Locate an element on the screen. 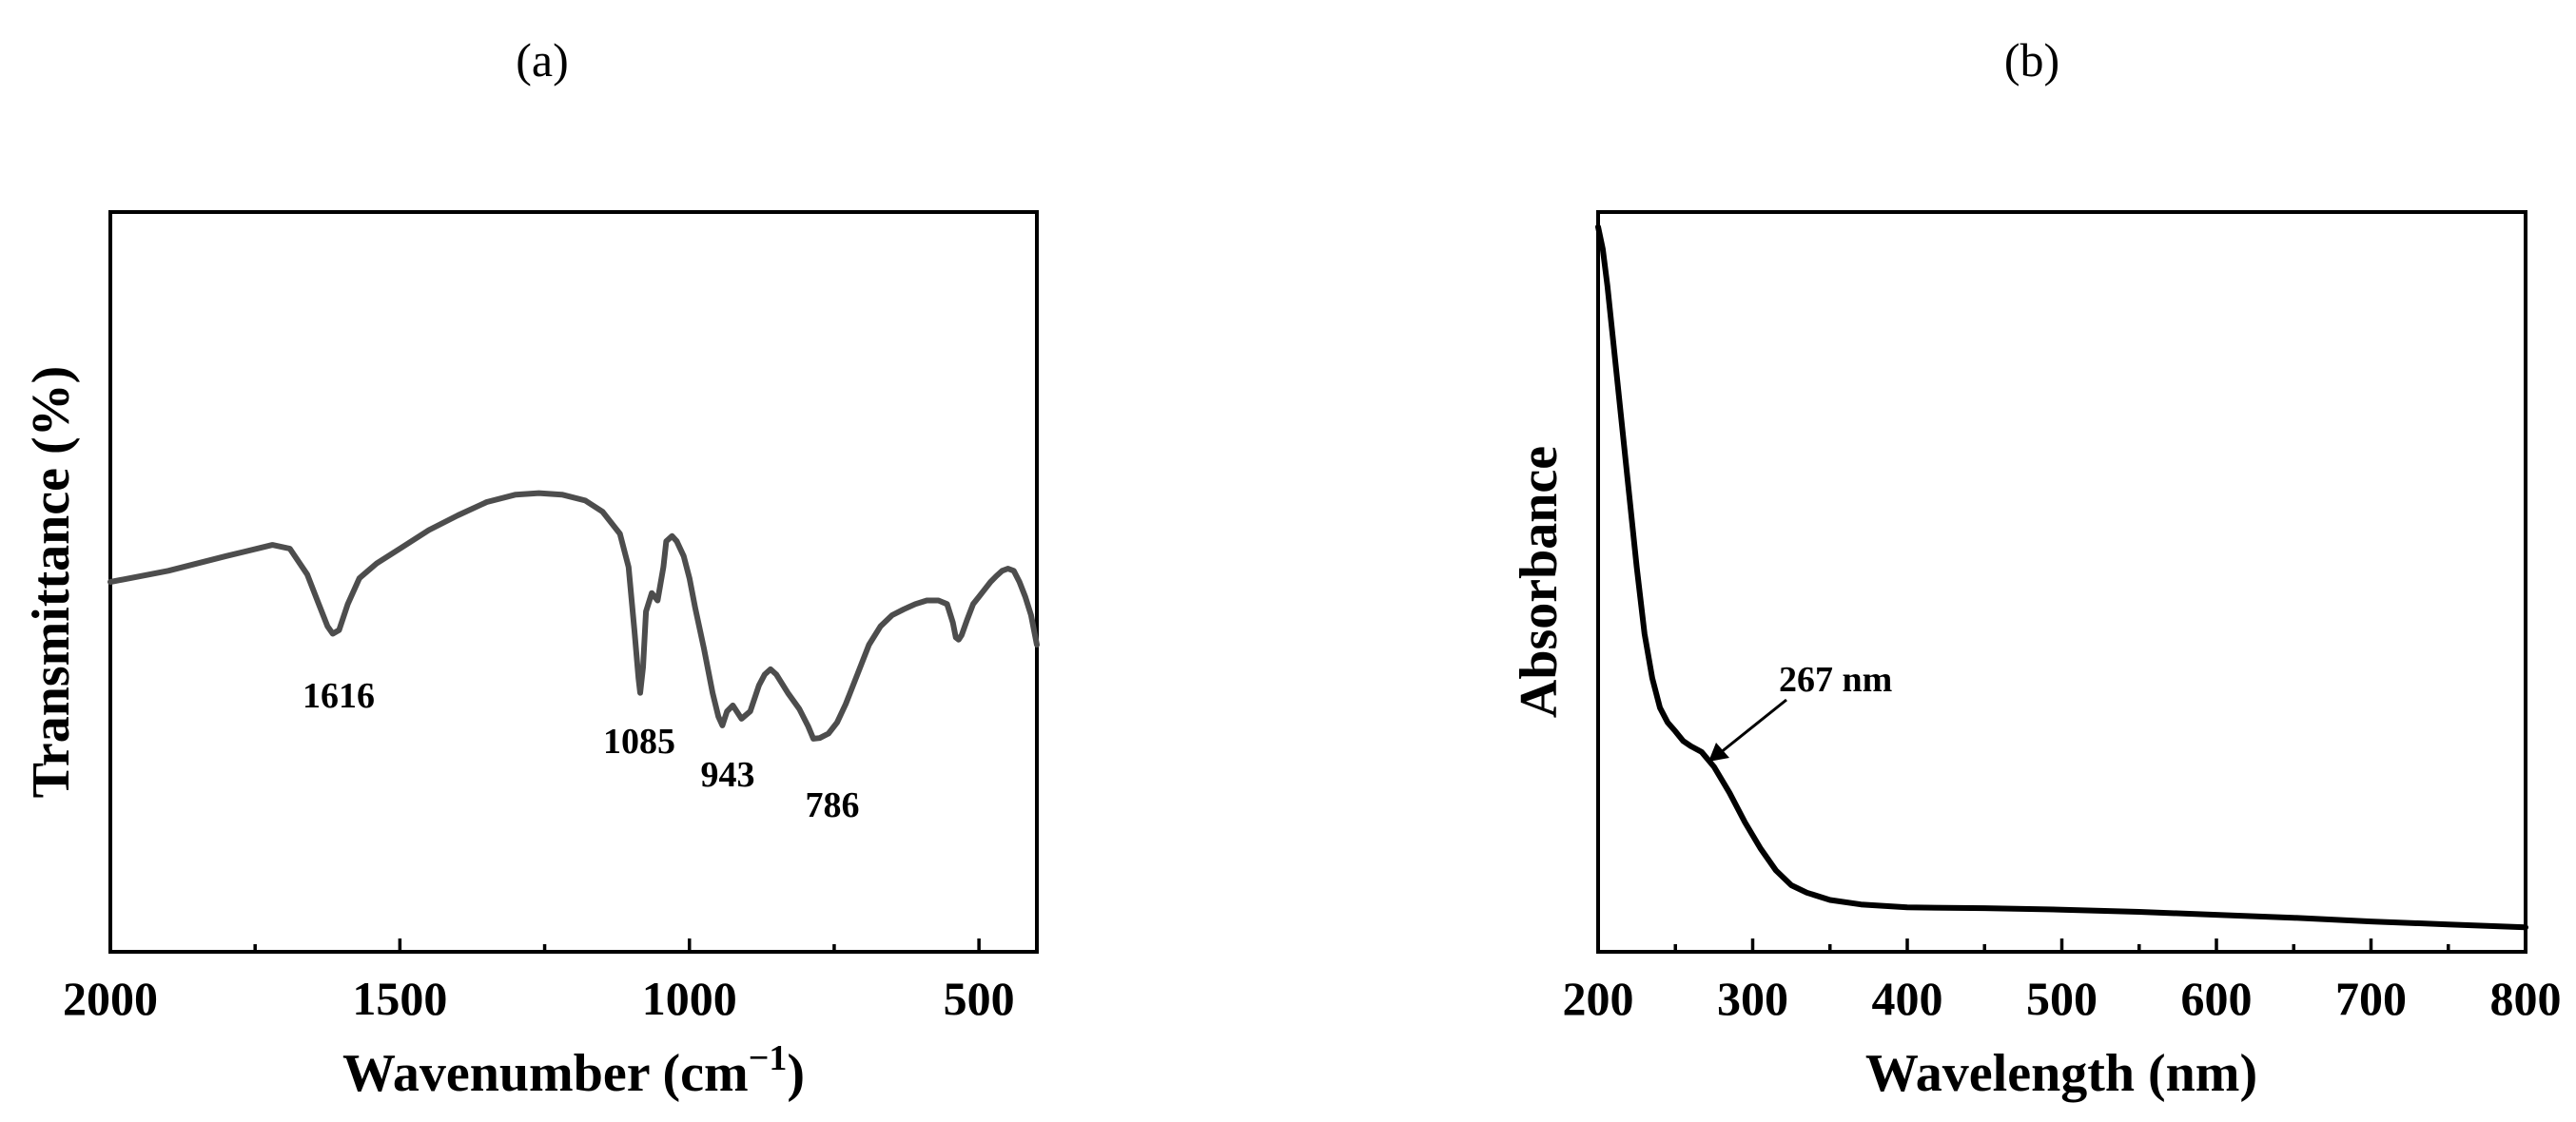  x-tick-label-800: 800 is located at coordinates (2526, 999).